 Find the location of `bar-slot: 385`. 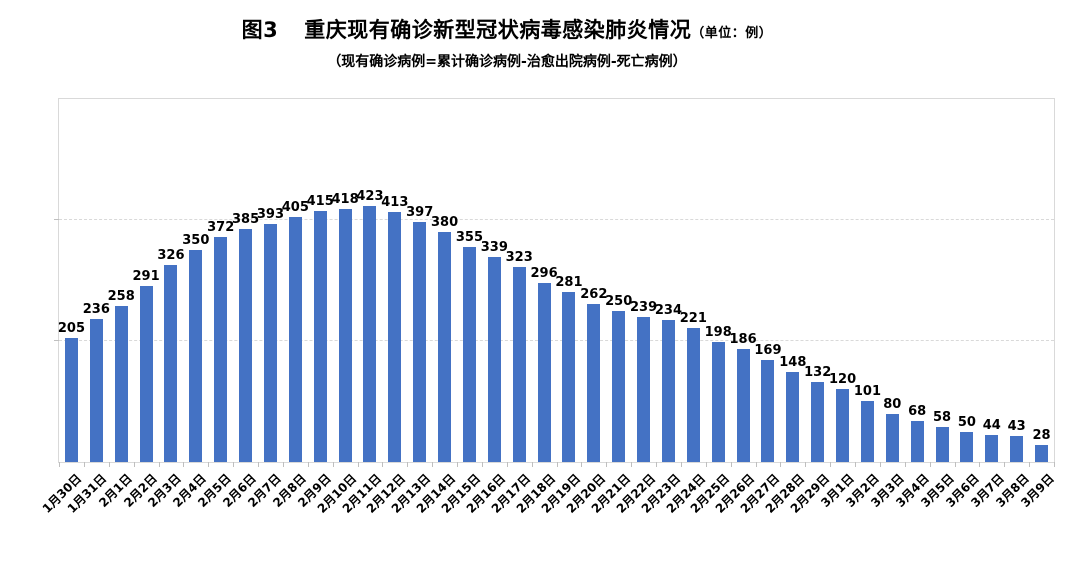

bar-slot: 385 is located at coordinates (245, 280).